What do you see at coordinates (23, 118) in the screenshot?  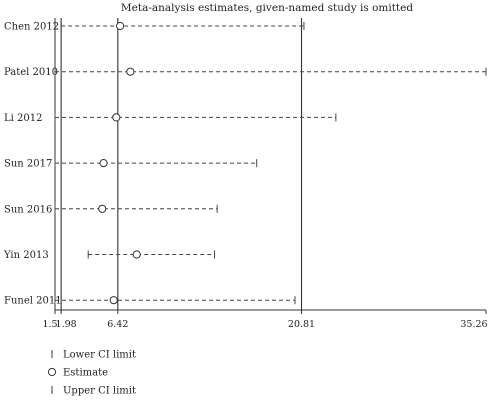 I see `study-label: Li 2012` at bounding box center [23, 118].